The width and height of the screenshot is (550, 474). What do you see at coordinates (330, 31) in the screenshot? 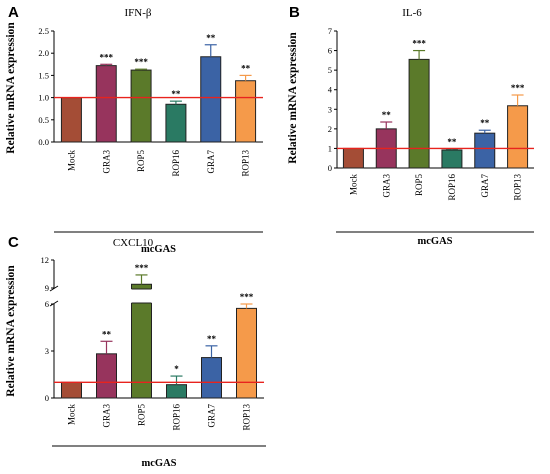
I see `y-tick-label: 7` at bounding box center [330, 31].